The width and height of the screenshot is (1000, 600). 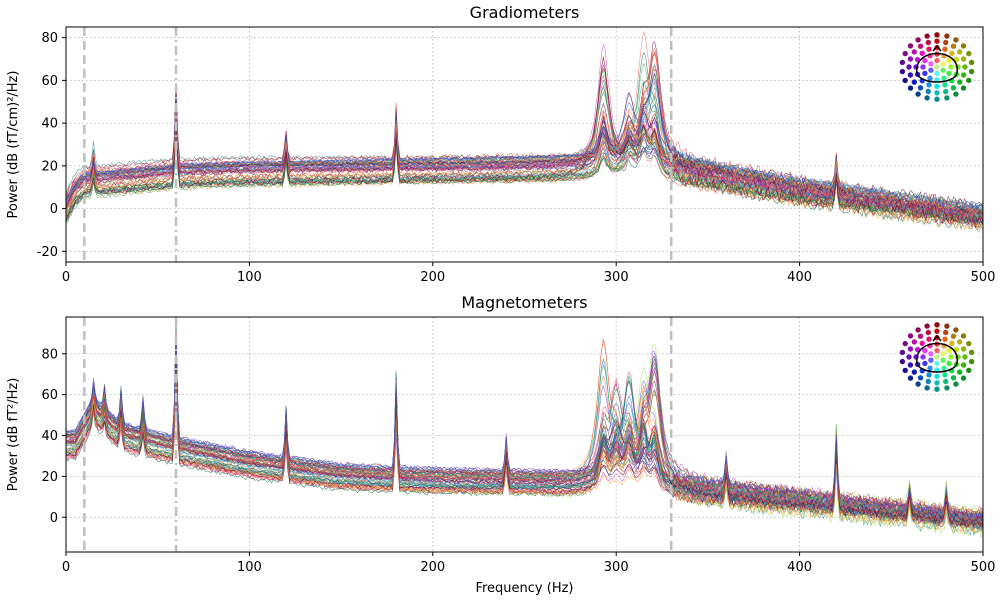 I want to click on y-tick-label: 60, so click(x=49, y=395).